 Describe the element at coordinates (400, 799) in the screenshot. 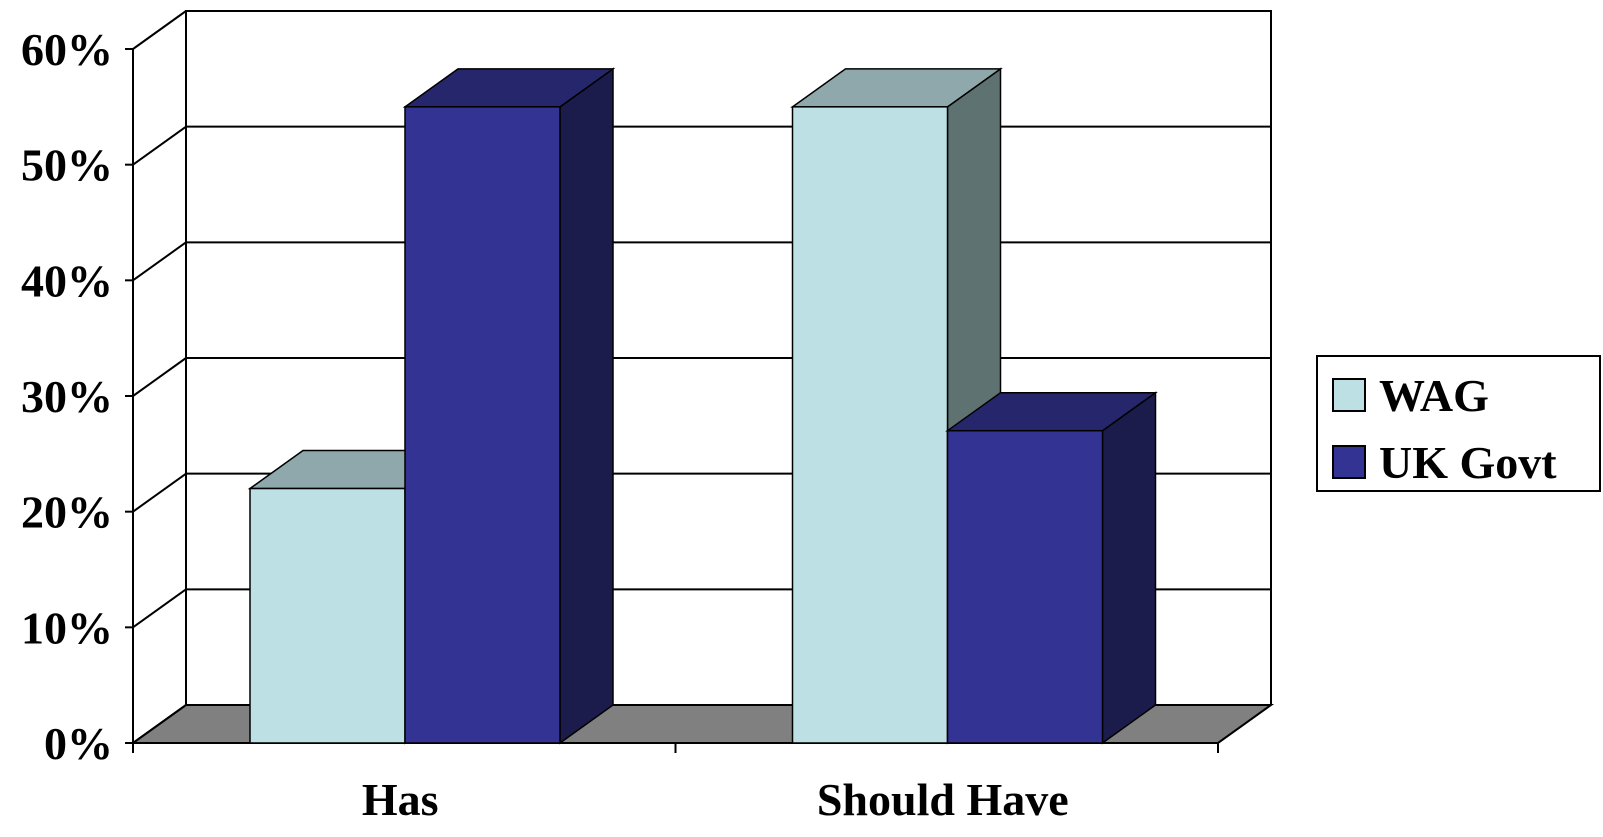

I see `x-category-label: Has` at that location.